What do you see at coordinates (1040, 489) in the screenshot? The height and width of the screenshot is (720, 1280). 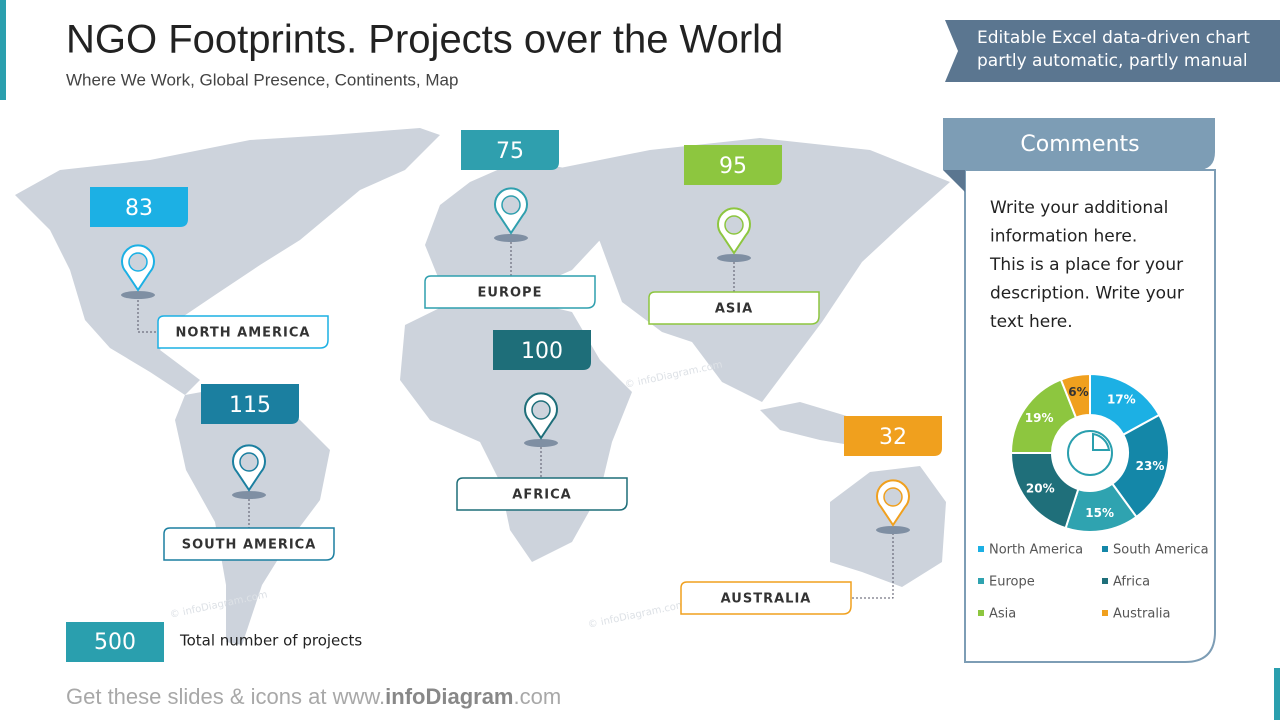 I see `slice-label: 20%` at bounding box center [1040, 489].